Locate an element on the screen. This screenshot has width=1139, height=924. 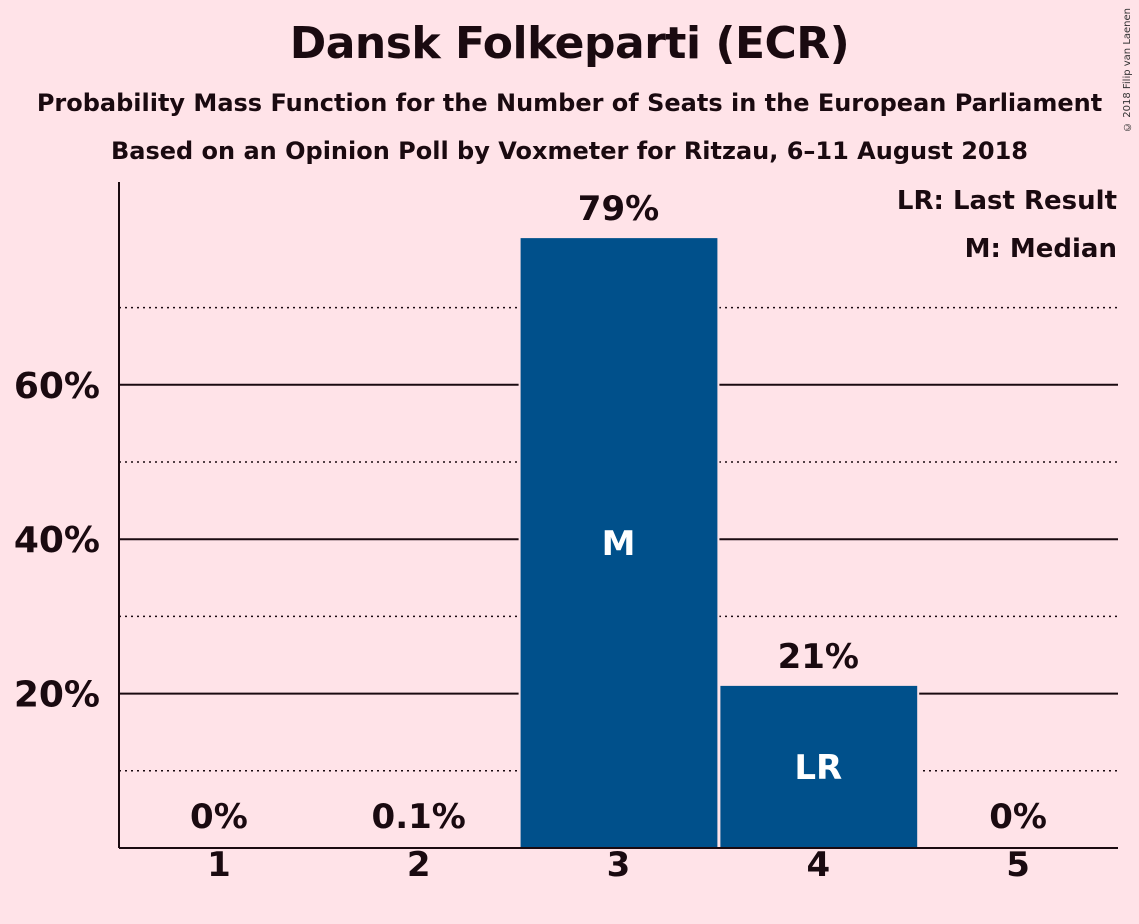
data-label: 79% is located at coordinates (618, 209).